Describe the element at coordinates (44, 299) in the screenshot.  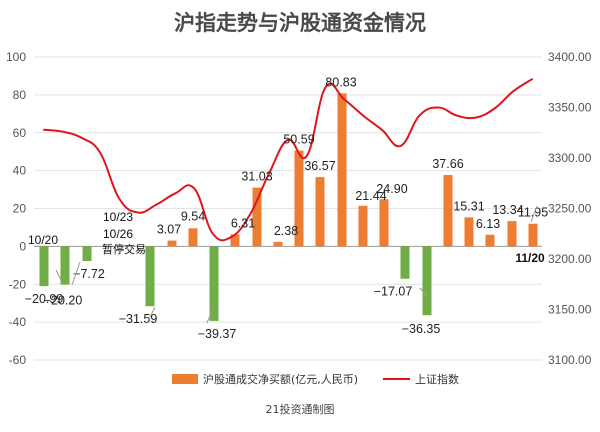
I see `bar-value-label: −20.99` at that location.